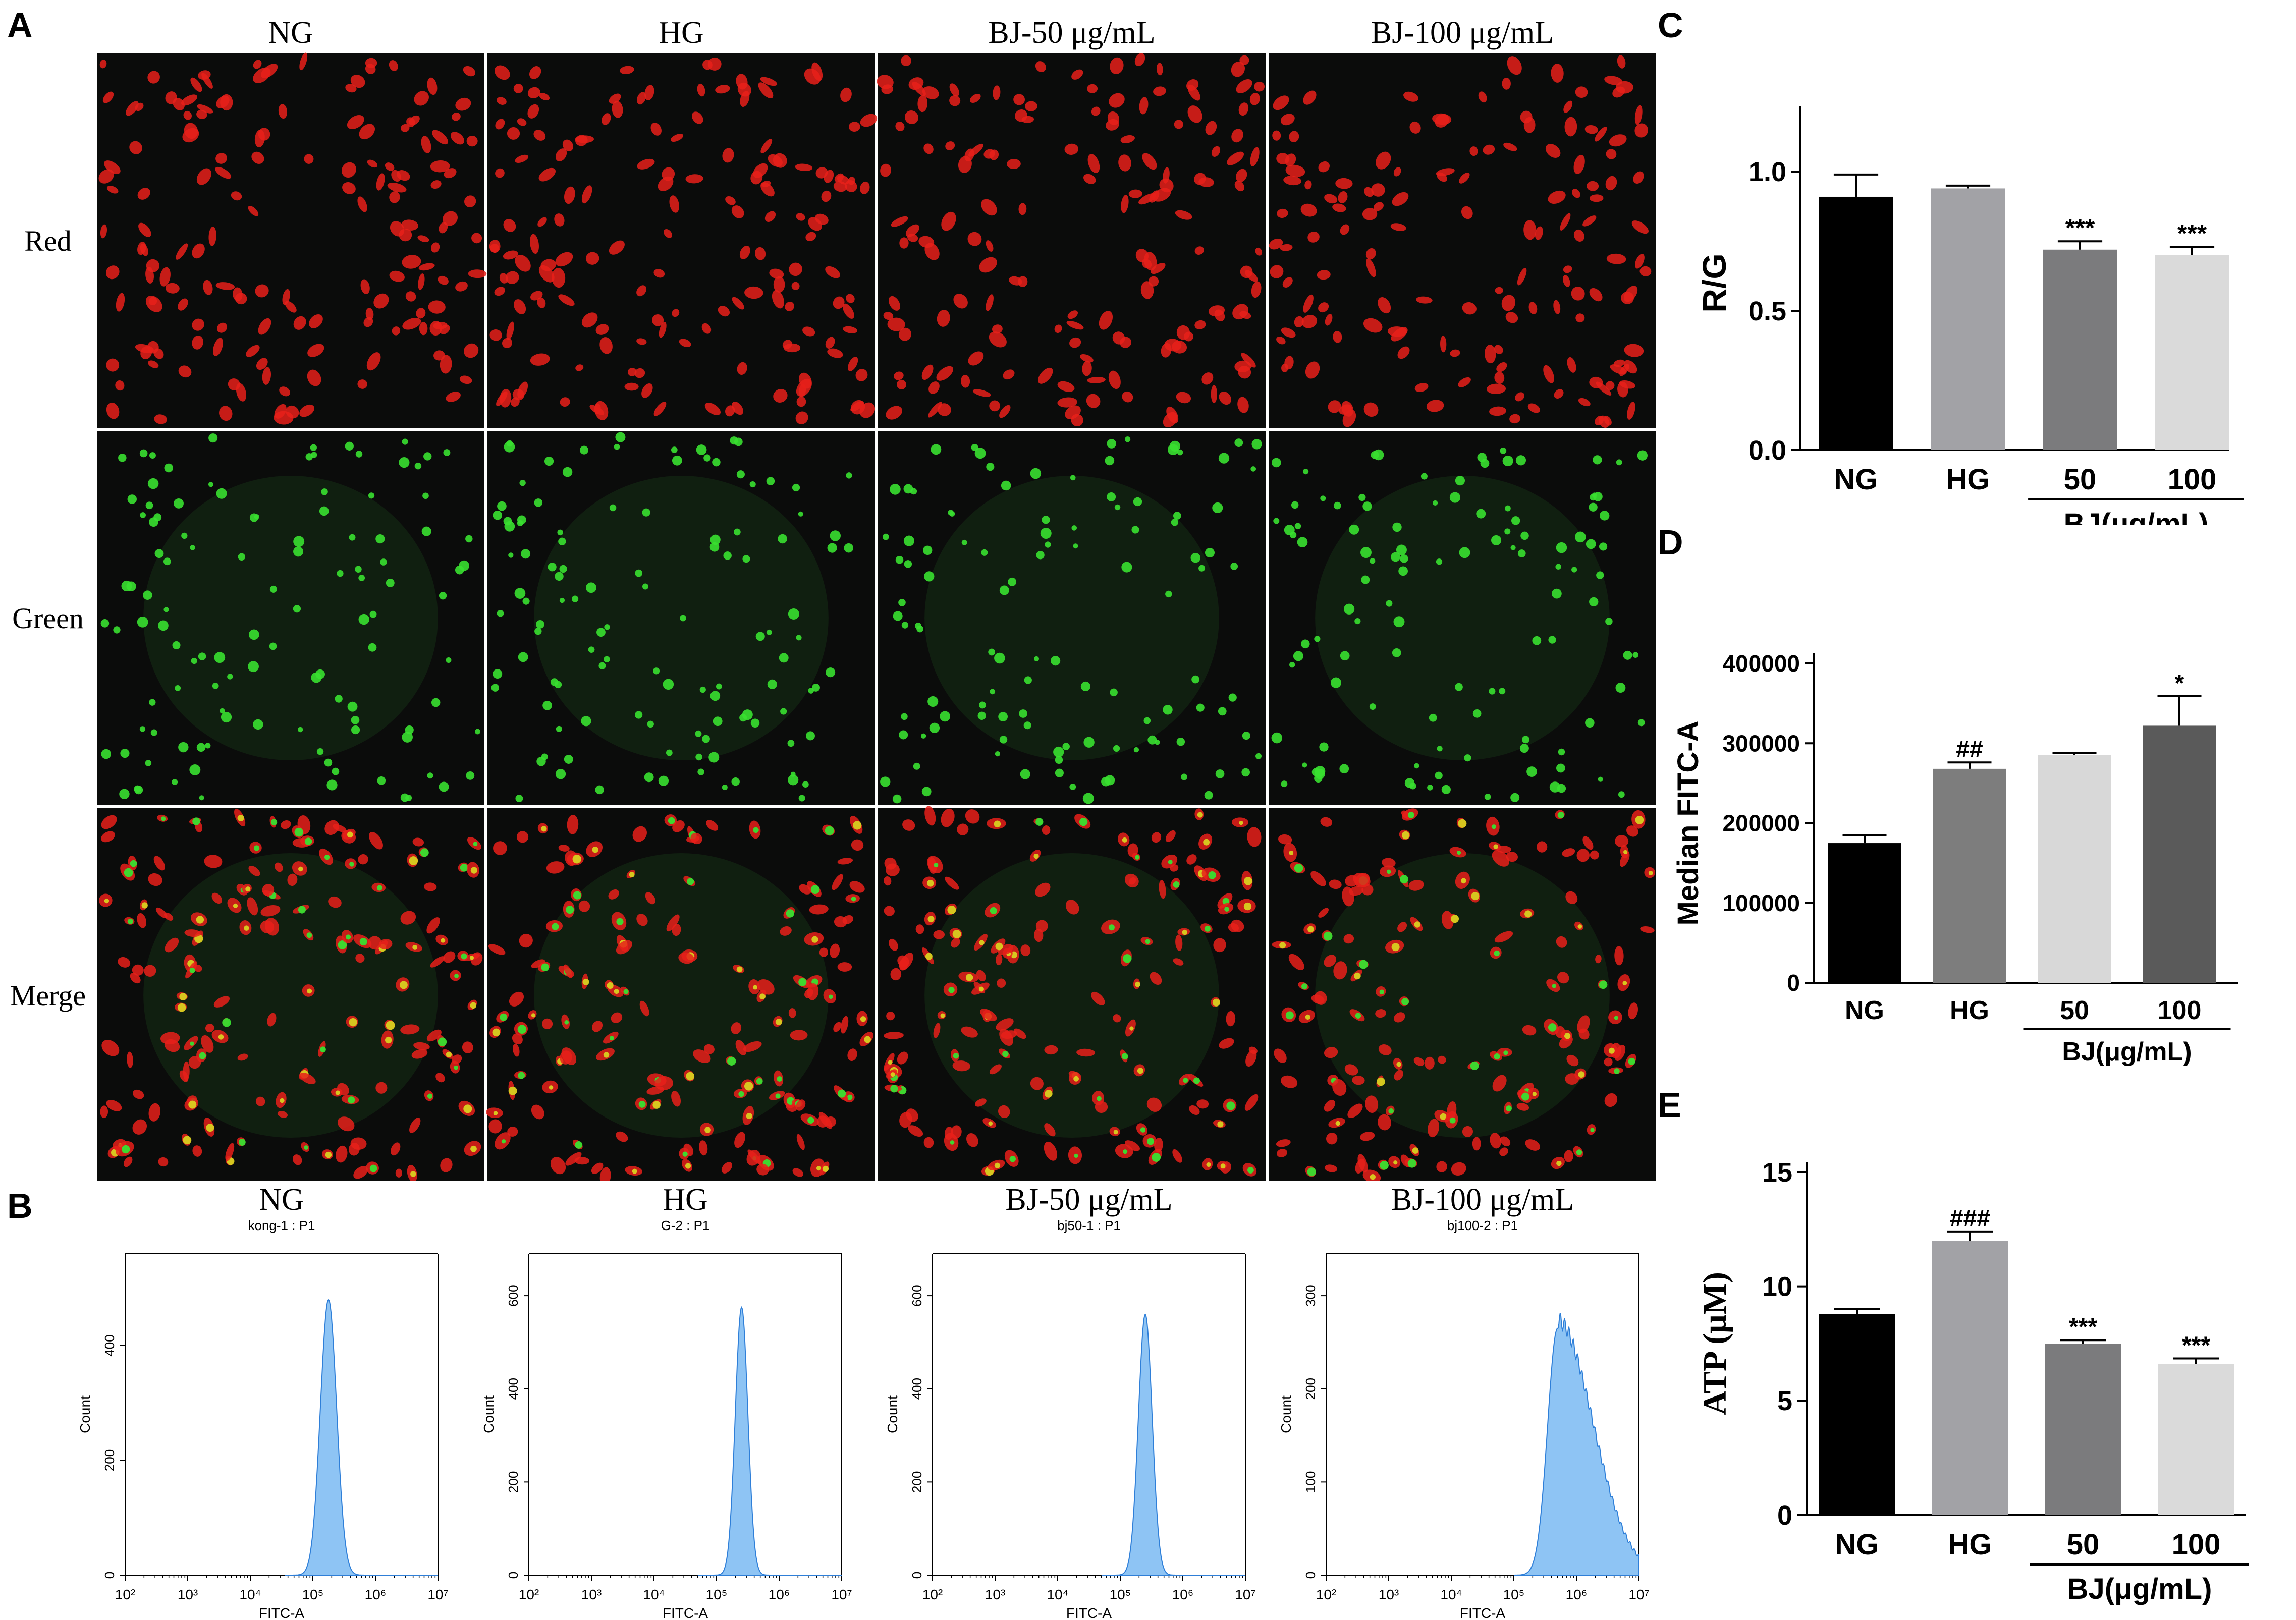 The width and height of the screenshot is (2296, 1620). What do you see at coordinates (1688, 823) in the screenshot?
I see `y-axis-label: Median FITC-A` at bounding box center [1688, 823].